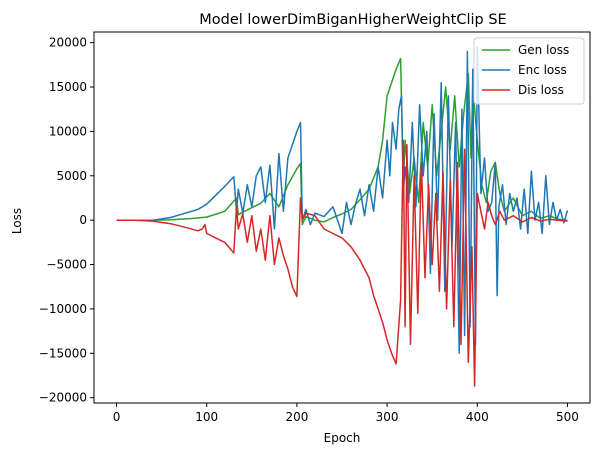 Image resolution: width=600 pixels, height=455 pixels. Describe the element at coordinates (206, 417) in the screenshot. I see `x-tick-label: 100` at that location.